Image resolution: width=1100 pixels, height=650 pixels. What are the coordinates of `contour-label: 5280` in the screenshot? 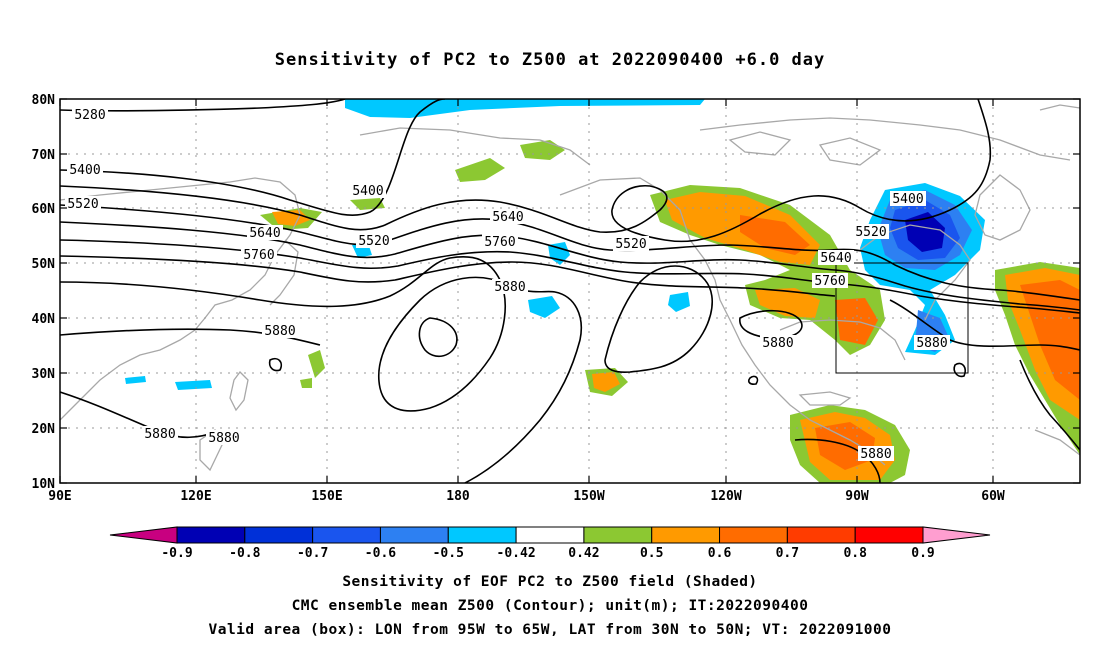 It's located at (89, 115).